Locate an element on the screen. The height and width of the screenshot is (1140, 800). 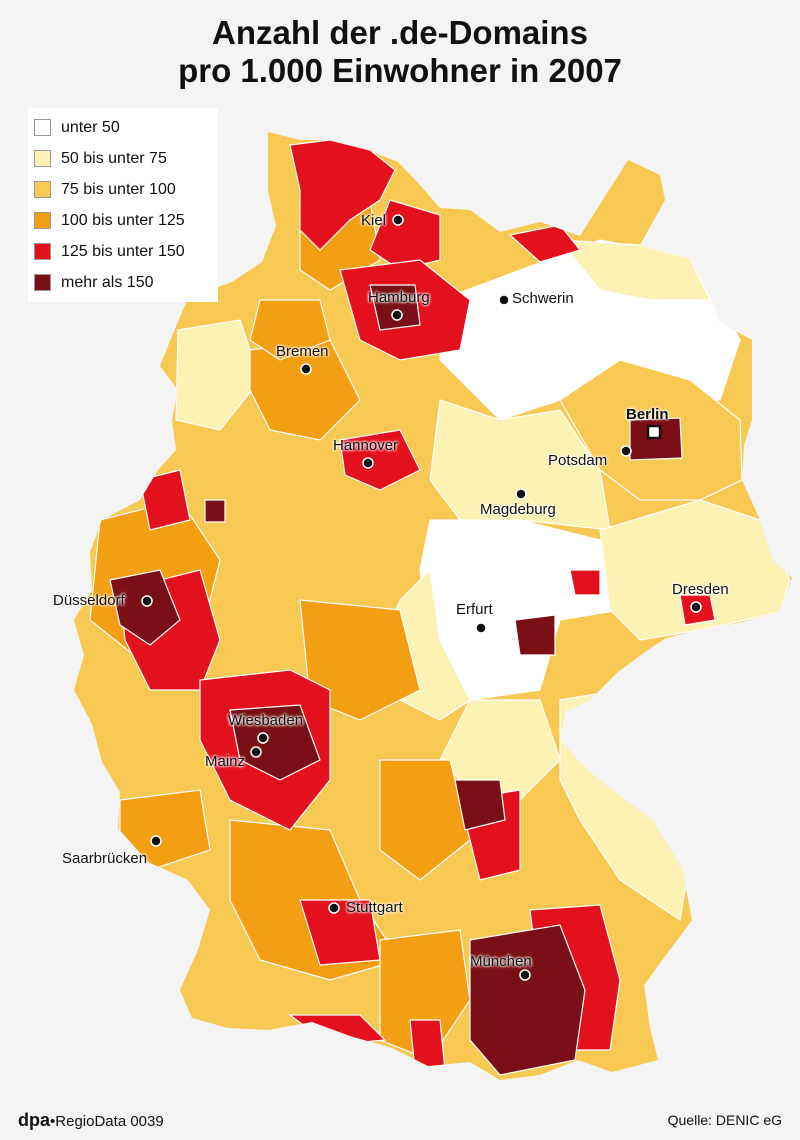
footer-series: RegioData 0039 is located at coordinates (109, 1121).